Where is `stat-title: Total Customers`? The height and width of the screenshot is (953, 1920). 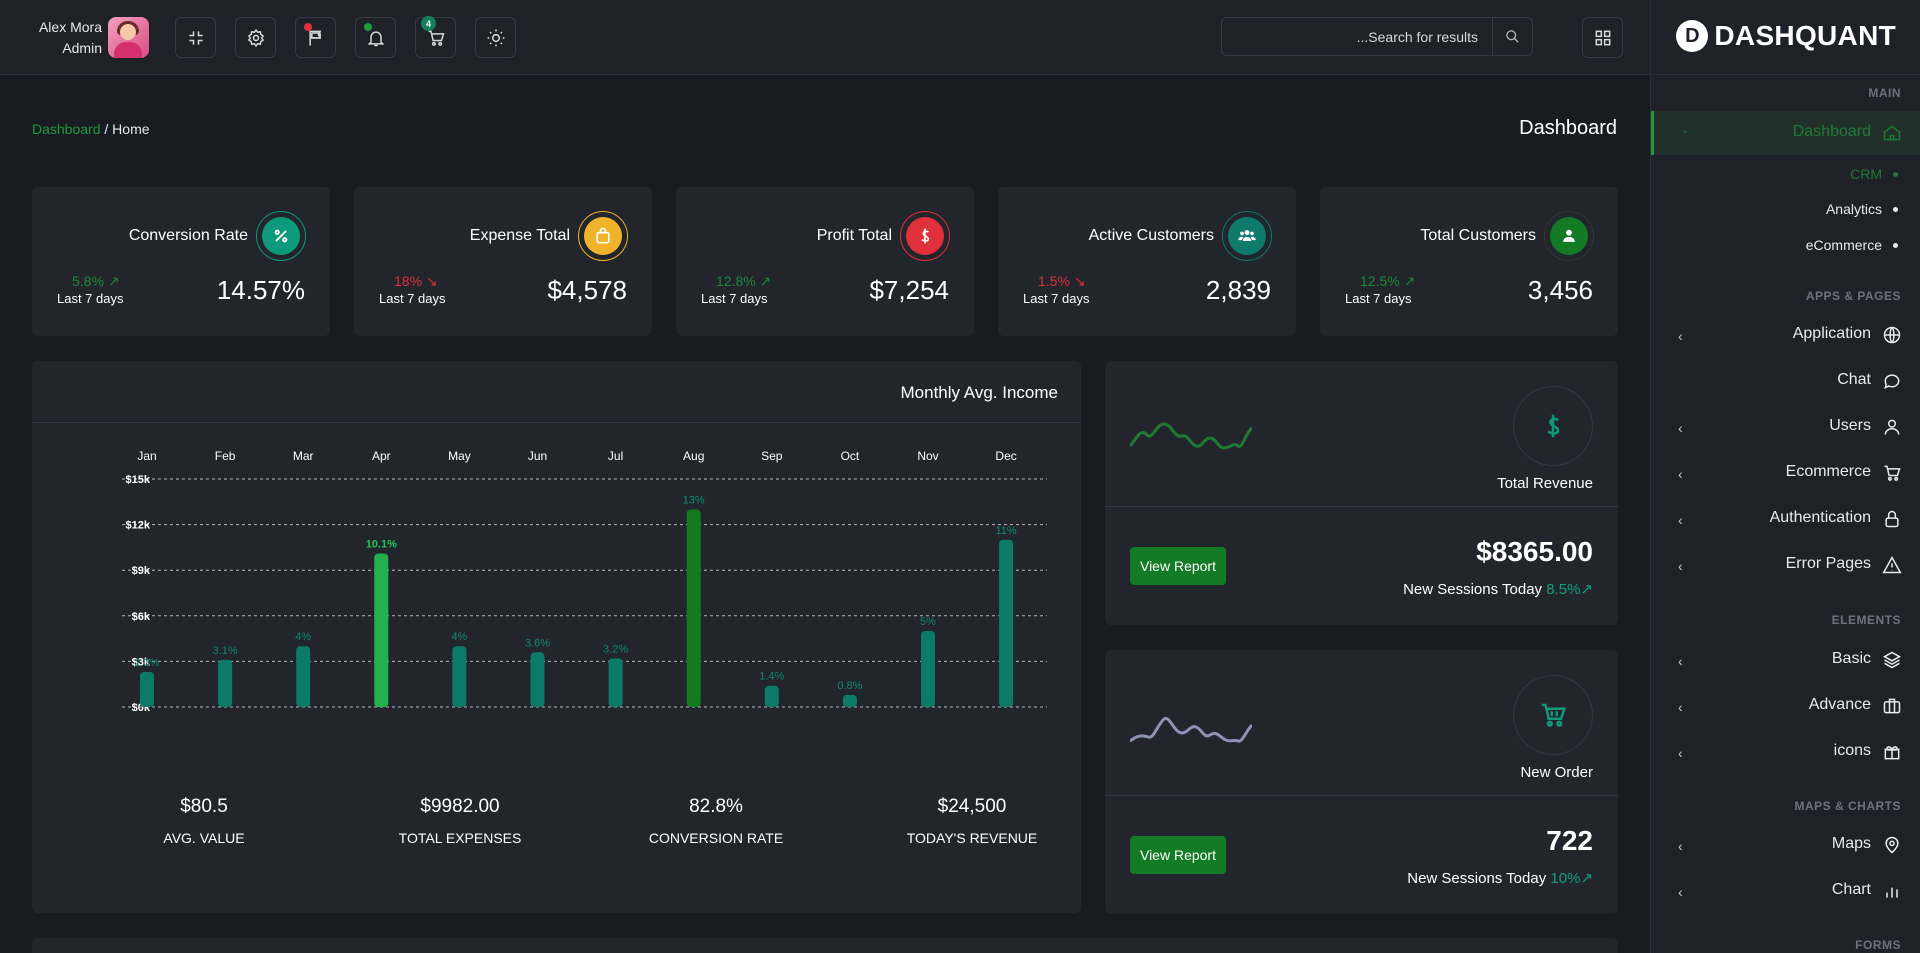
stat-title: Total Customers is located at coordinates (1478, 235).